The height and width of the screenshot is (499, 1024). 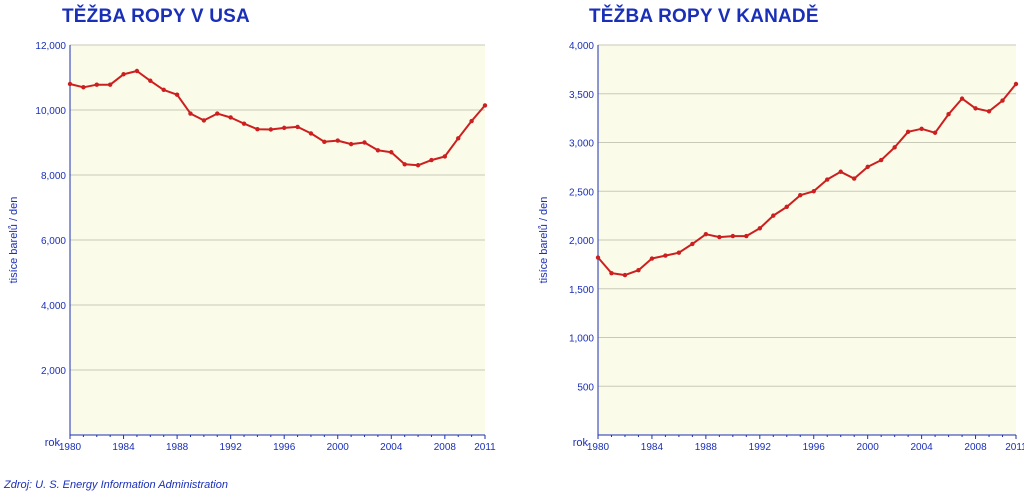 I want to click on x-tick-label: 1988, so click(x=706, y=447).